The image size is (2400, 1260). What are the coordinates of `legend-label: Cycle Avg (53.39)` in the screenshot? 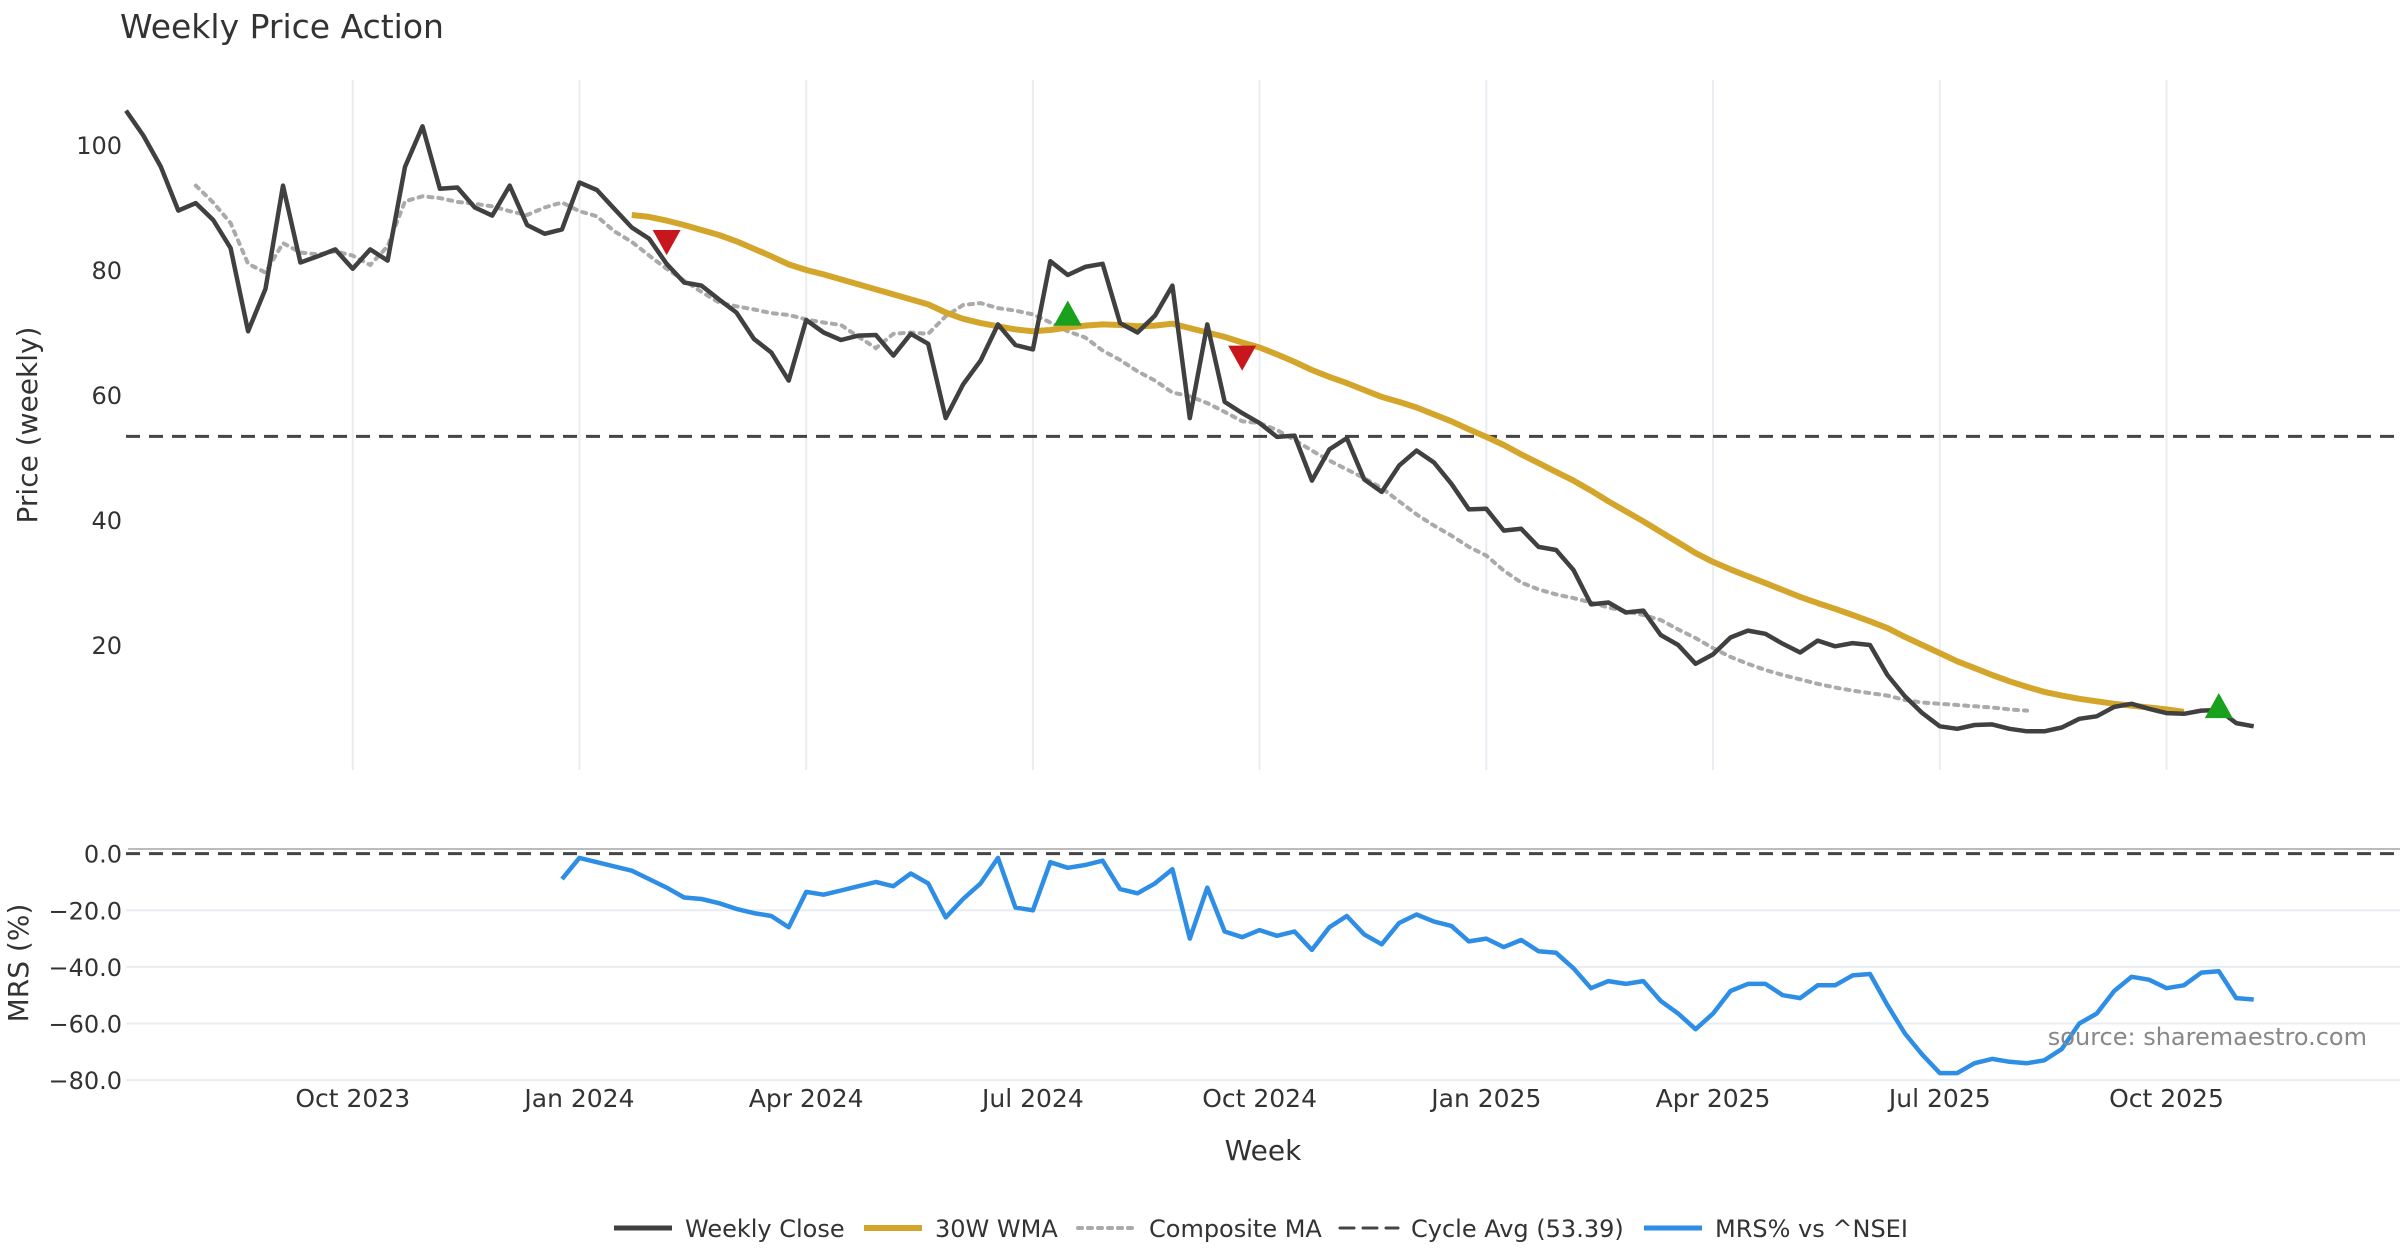 It's located at (1517, 1229).